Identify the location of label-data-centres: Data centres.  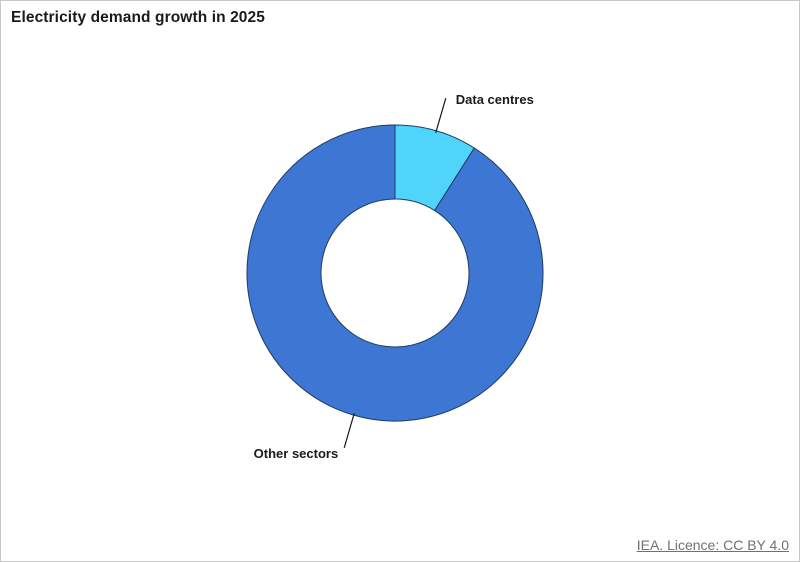
(495, 99).